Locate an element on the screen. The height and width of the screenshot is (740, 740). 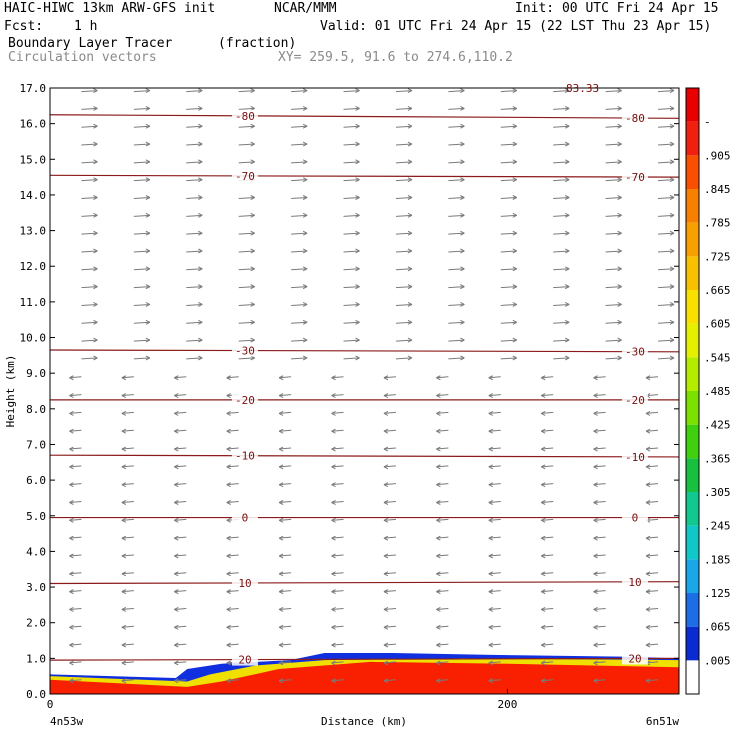
init-time: Init: 00 UTC Fri 24 Apr 15 is located at coordinates (617, 8).